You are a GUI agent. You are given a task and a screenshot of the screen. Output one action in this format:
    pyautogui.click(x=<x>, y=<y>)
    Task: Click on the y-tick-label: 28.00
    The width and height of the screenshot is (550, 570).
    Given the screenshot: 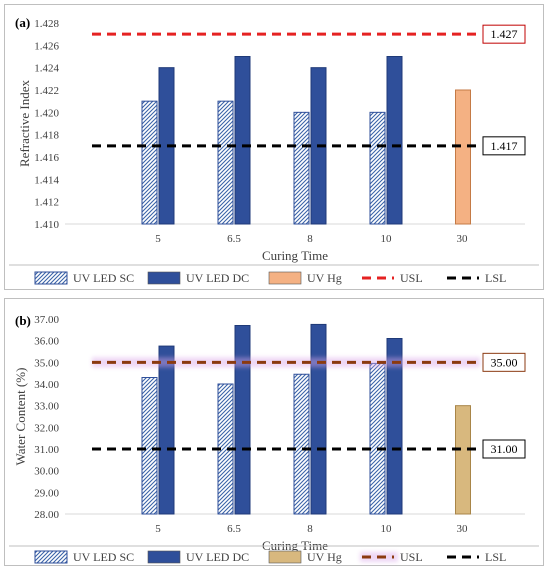 What is the action you would take?
    pyautogui.click(x=46, y=515)
    